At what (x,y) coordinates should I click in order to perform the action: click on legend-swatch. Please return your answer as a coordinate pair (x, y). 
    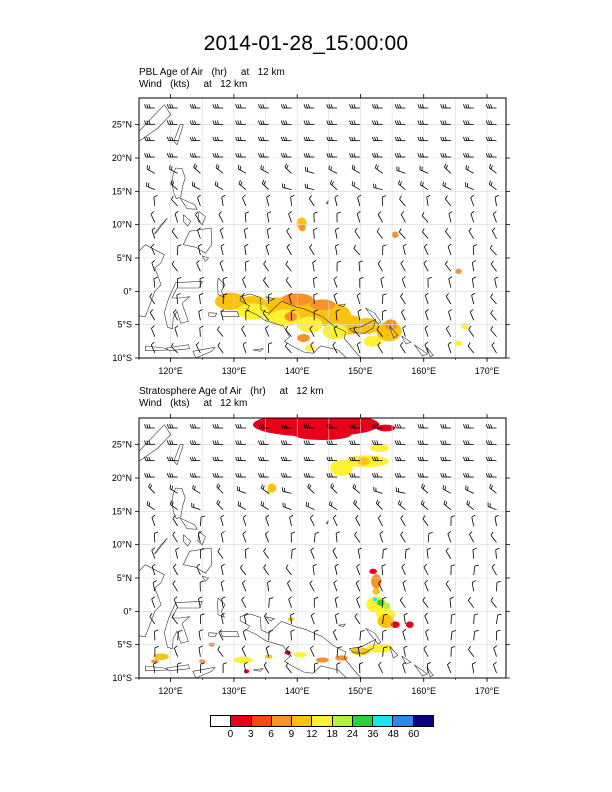
    Looking at the image, I should click on (363, 721).